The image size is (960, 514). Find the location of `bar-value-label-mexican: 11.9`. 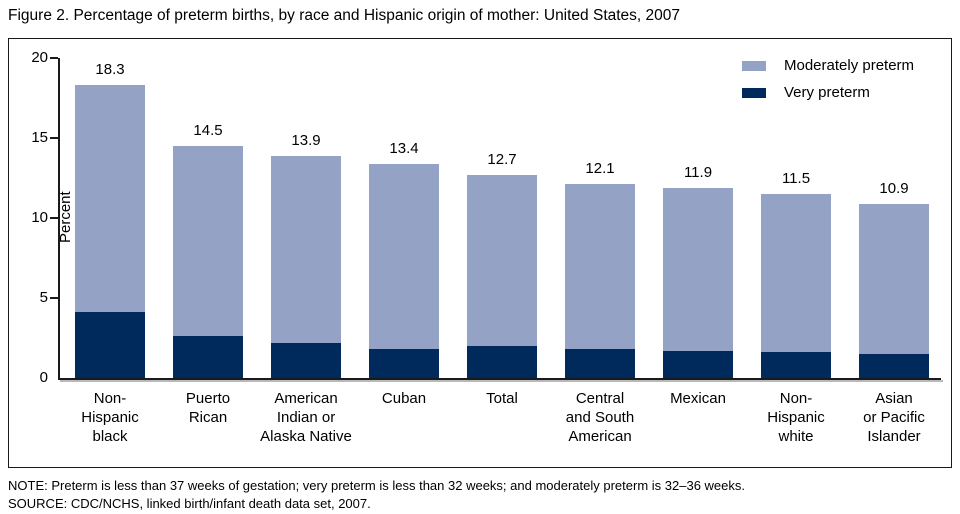

bar-value-label-mexican: 11.9 is located at coordinates (698, 172).